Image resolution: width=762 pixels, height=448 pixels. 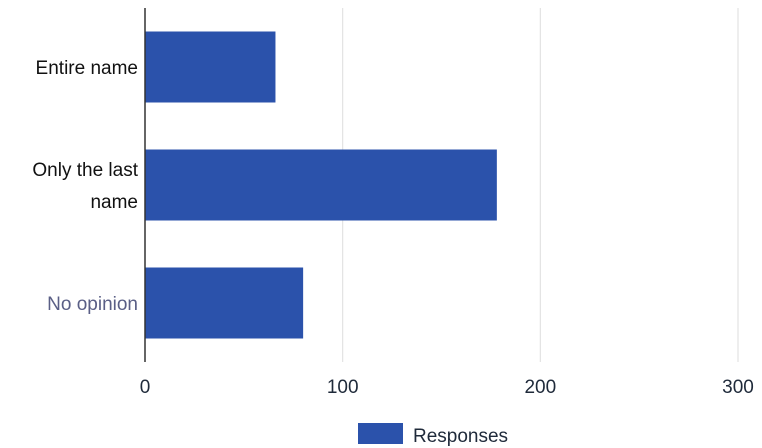 I want to click on category-label: No opinion, so click(x=92, y=304).